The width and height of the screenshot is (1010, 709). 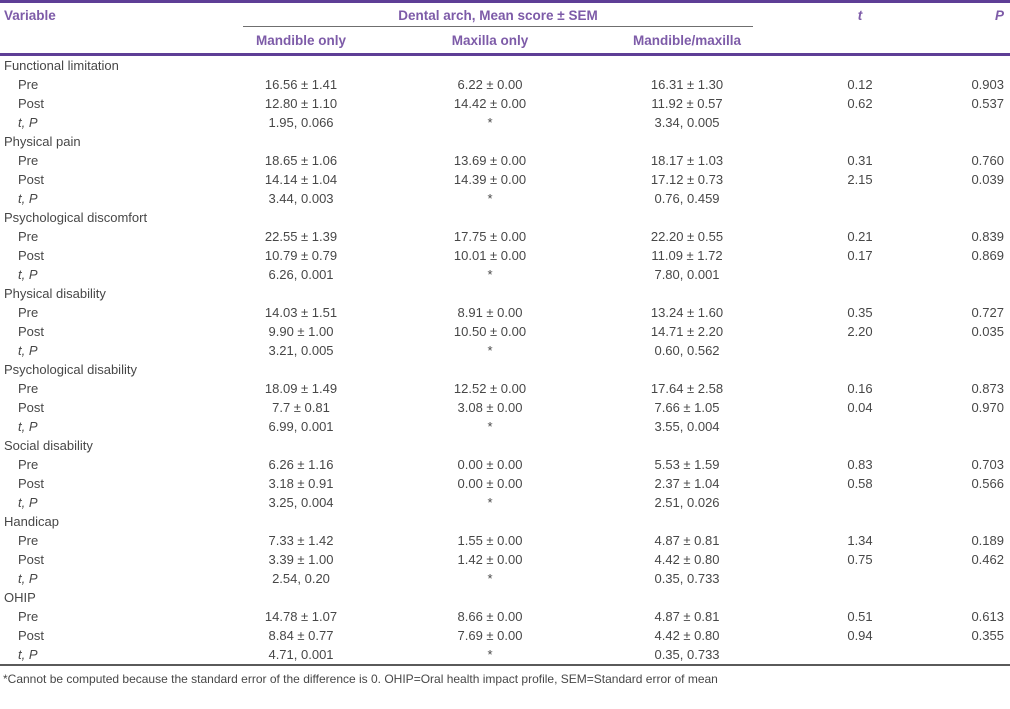 I want to click on cell-maxilla-only: 10.01 ± 0.00, so click(x=490, y=255).